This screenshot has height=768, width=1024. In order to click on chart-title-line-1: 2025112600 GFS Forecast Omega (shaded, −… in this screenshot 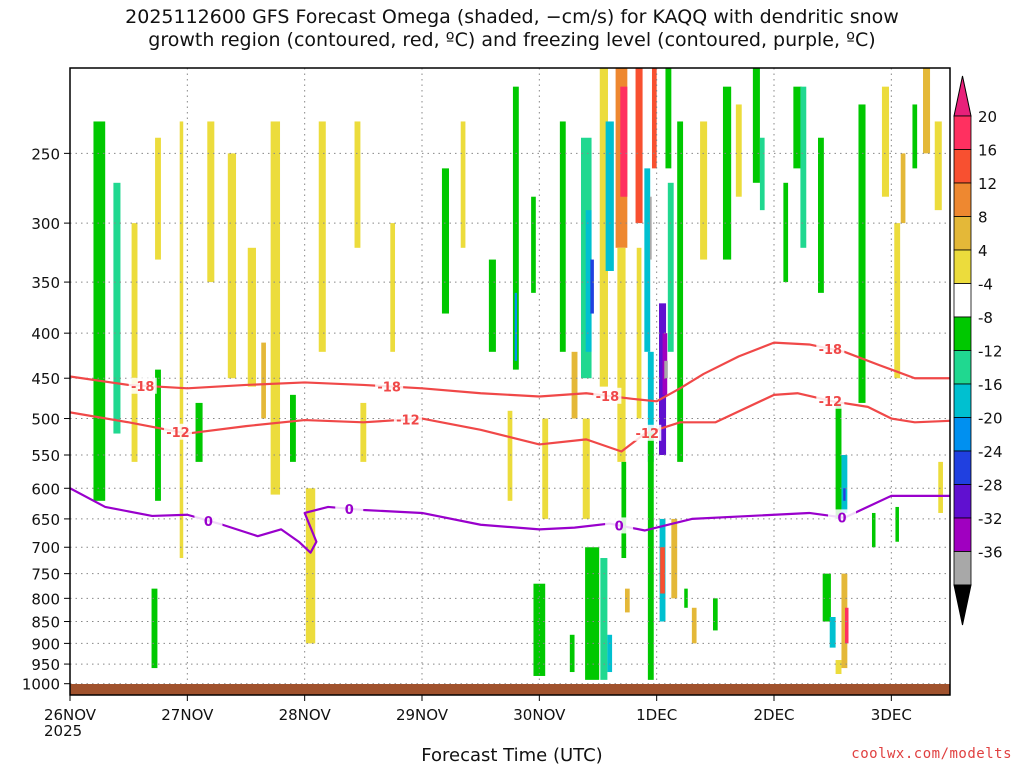, I will do `click(512, 17)`.